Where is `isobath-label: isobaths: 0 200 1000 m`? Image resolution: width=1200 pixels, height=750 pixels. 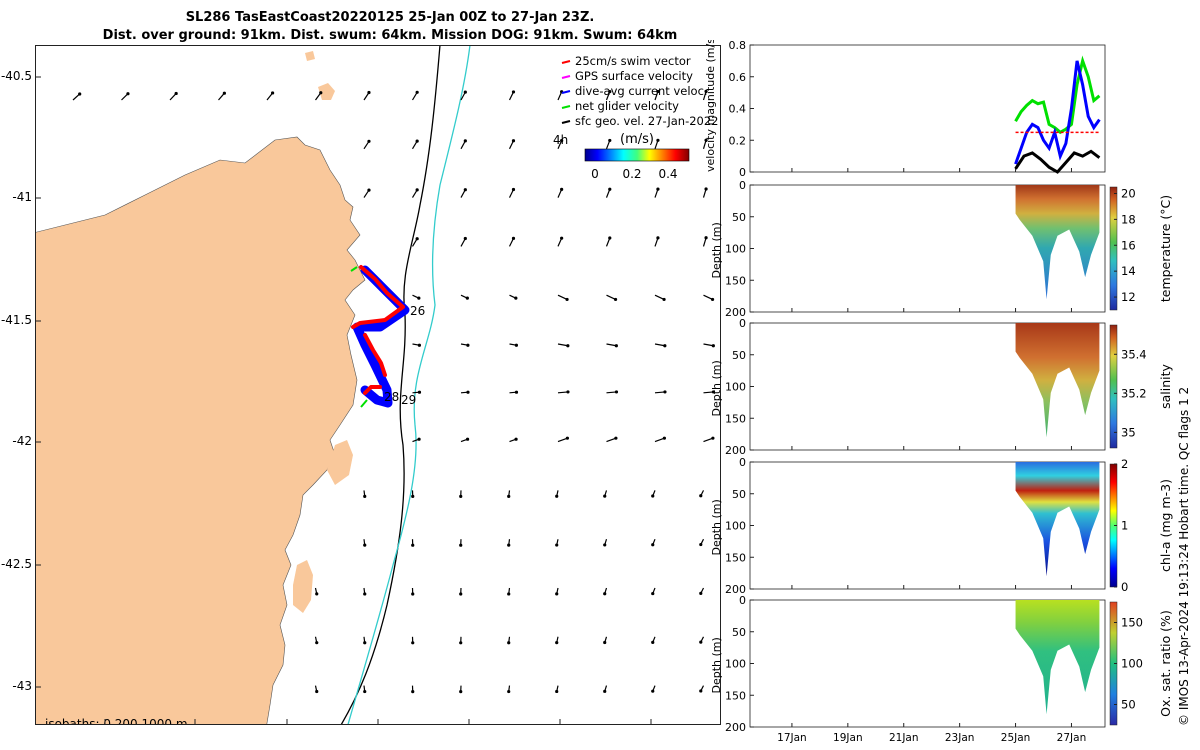 isobath-label: isobaths: 0 200 1000 m is located at coordinates (116, 721).